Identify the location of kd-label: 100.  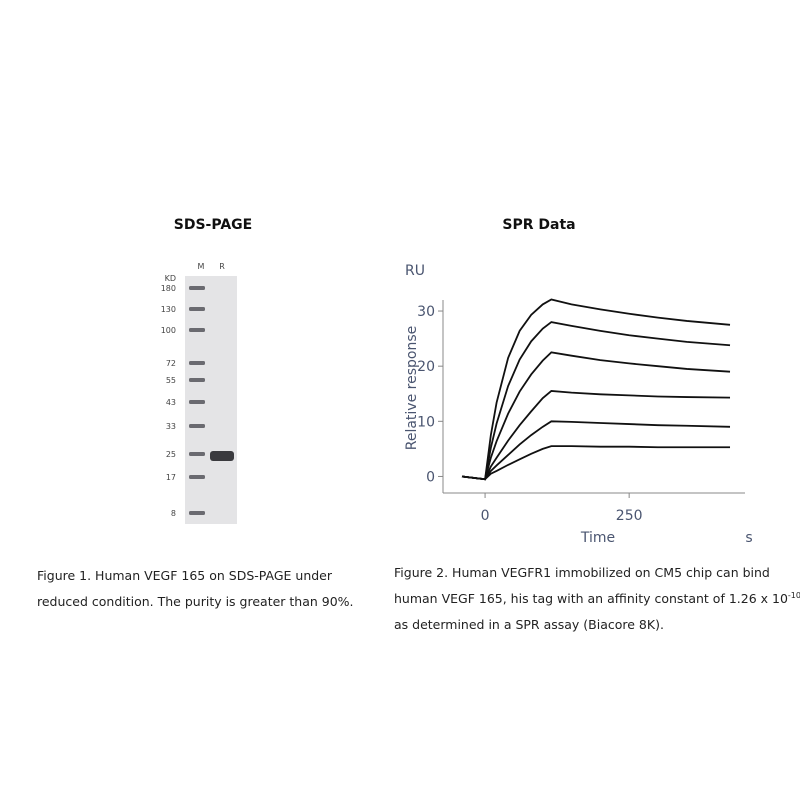
(168, 330).